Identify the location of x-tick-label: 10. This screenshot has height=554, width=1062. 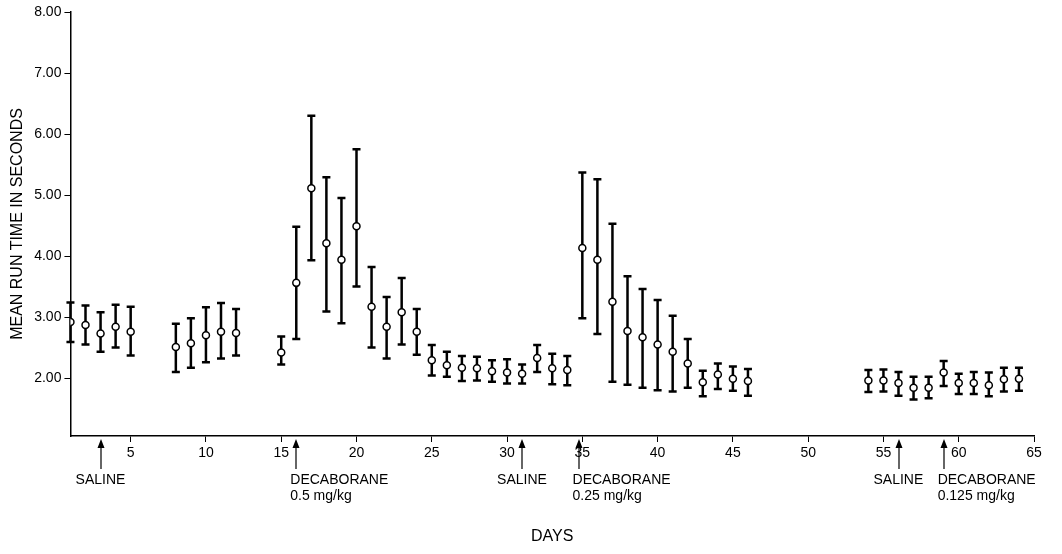
(206, 452).